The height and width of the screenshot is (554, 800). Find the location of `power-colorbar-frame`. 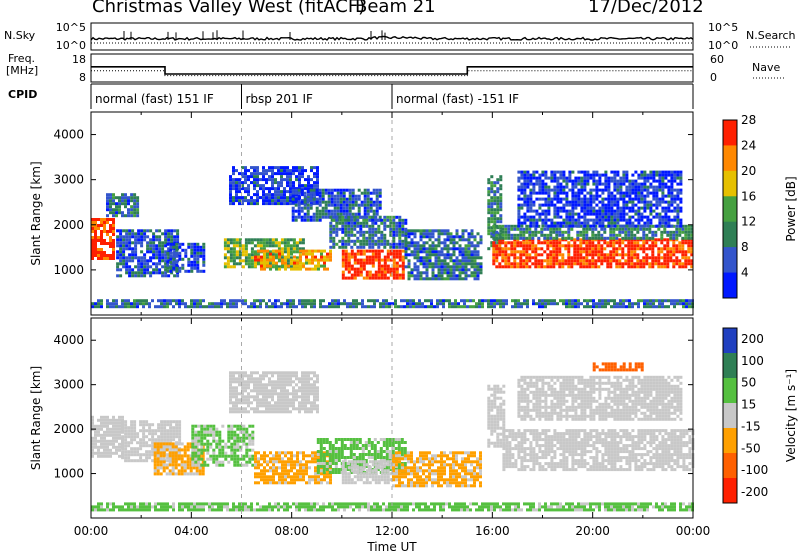

power-colorbar-frame is located at coordinates (730, 209).